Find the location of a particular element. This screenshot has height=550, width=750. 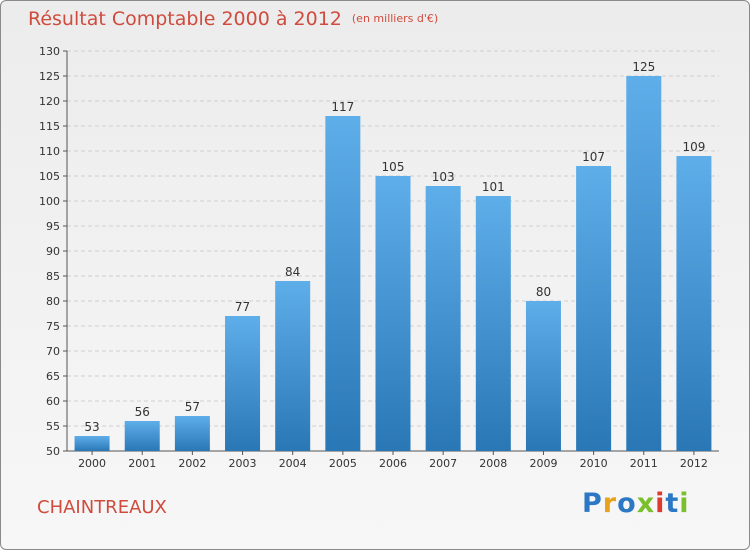

data-label-2006: 105 is located at coordinates (393, 167).